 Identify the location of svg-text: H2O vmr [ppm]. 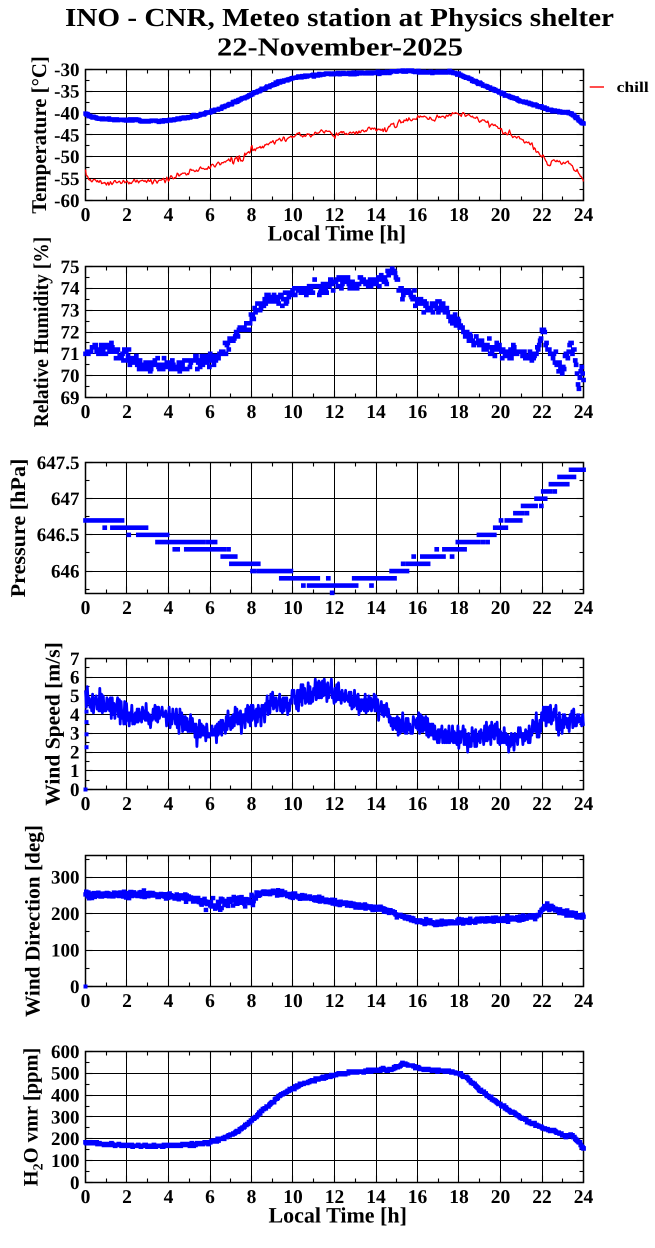
(34, 1117).